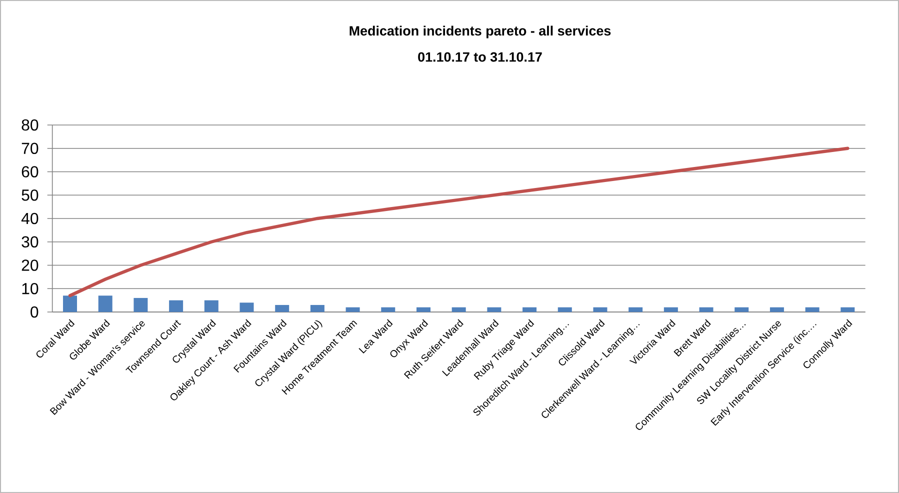 The height and width of the screenshot is (493, 899). I want to click on chart-title: Medication incidents pareto - all services, so click(480, 32).